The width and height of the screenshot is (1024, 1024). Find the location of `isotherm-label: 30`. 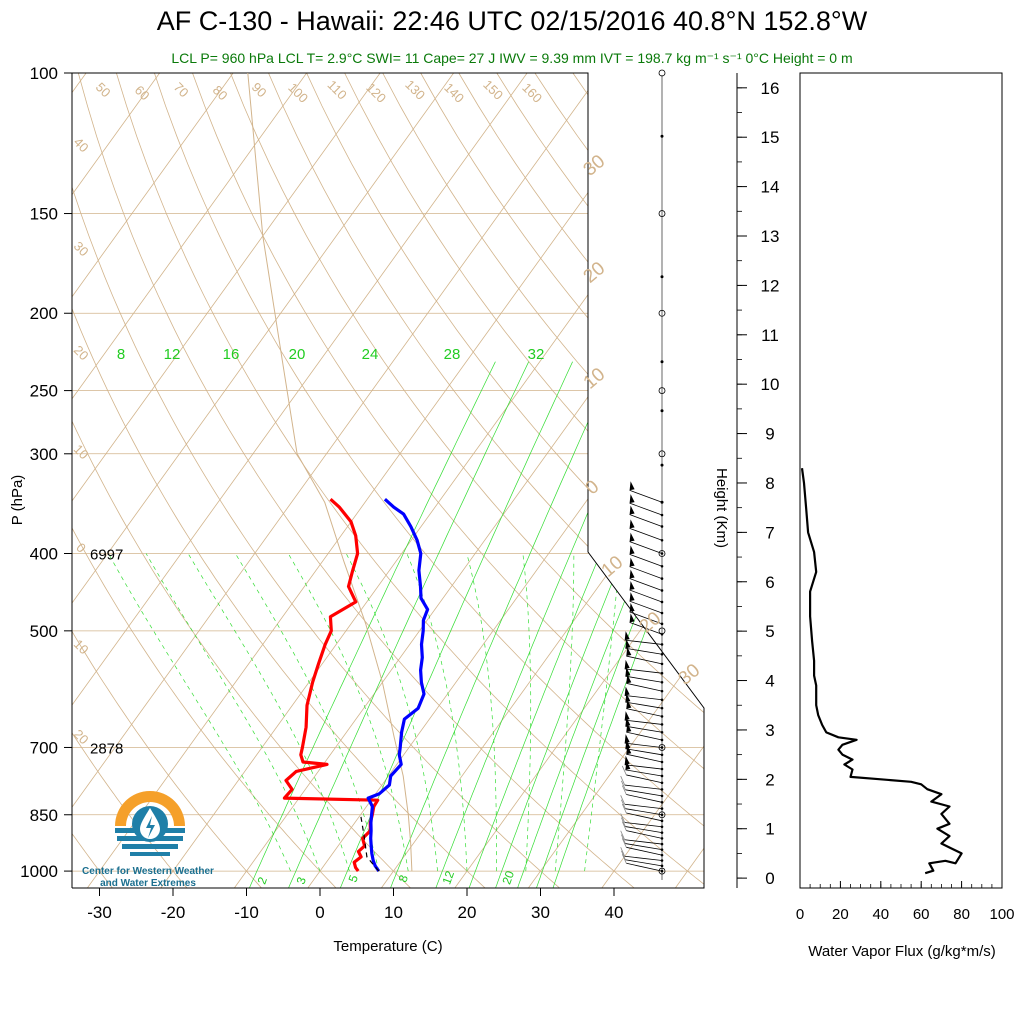

isotherm-label: 30 is located at coordinates (690, 675).